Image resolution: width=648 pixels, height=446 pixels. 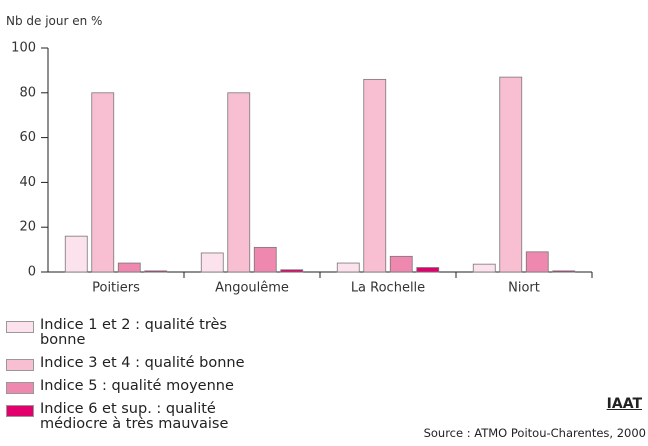 I want to click on y-tick-label: 60, so click(x=27, y=137).